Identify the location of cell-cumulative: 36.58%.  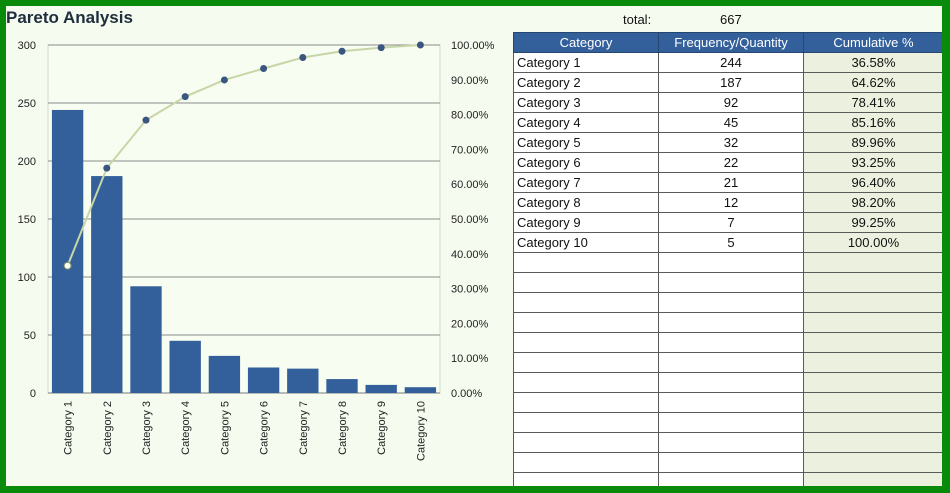
(872, 62).